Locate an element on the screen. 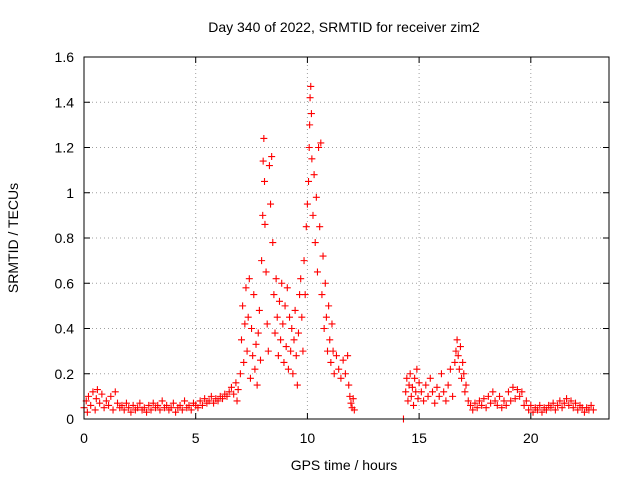  x-tick-label: 10 is located at coordinates (308, 438).